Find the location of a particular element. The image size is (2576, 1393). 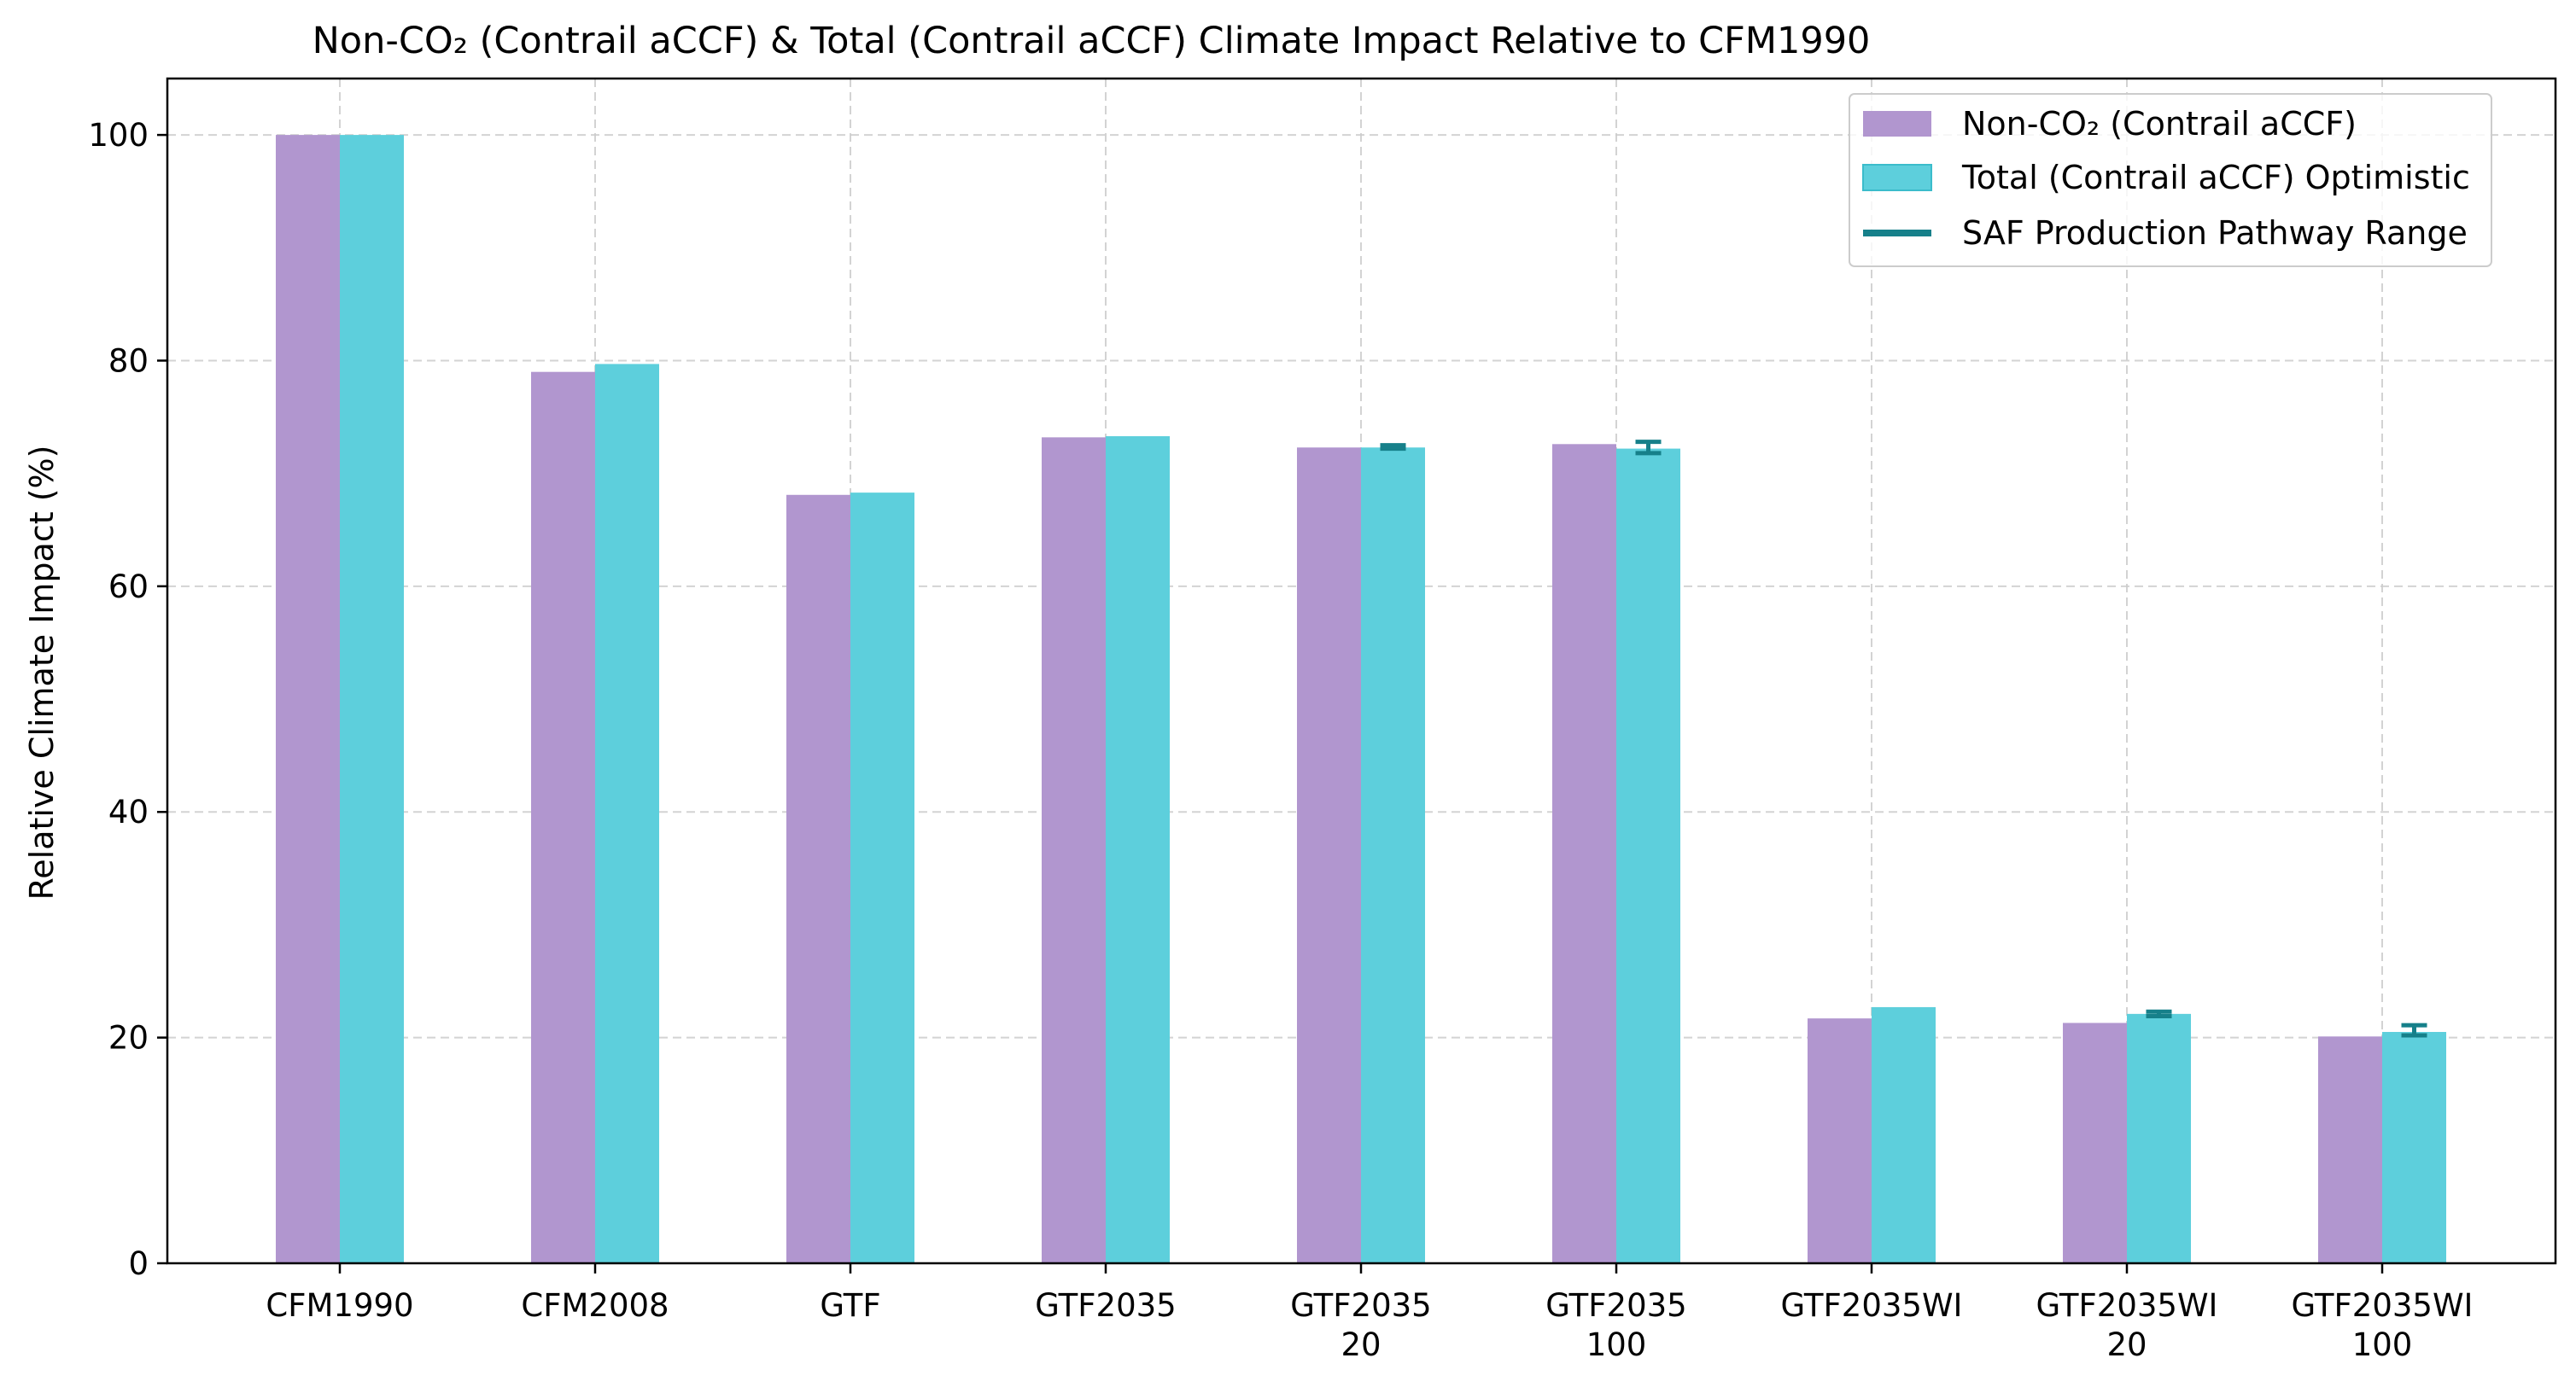

legend-item-total: Total (Contrail aCCF) Optimistic is located at coordinates (2166, 177).